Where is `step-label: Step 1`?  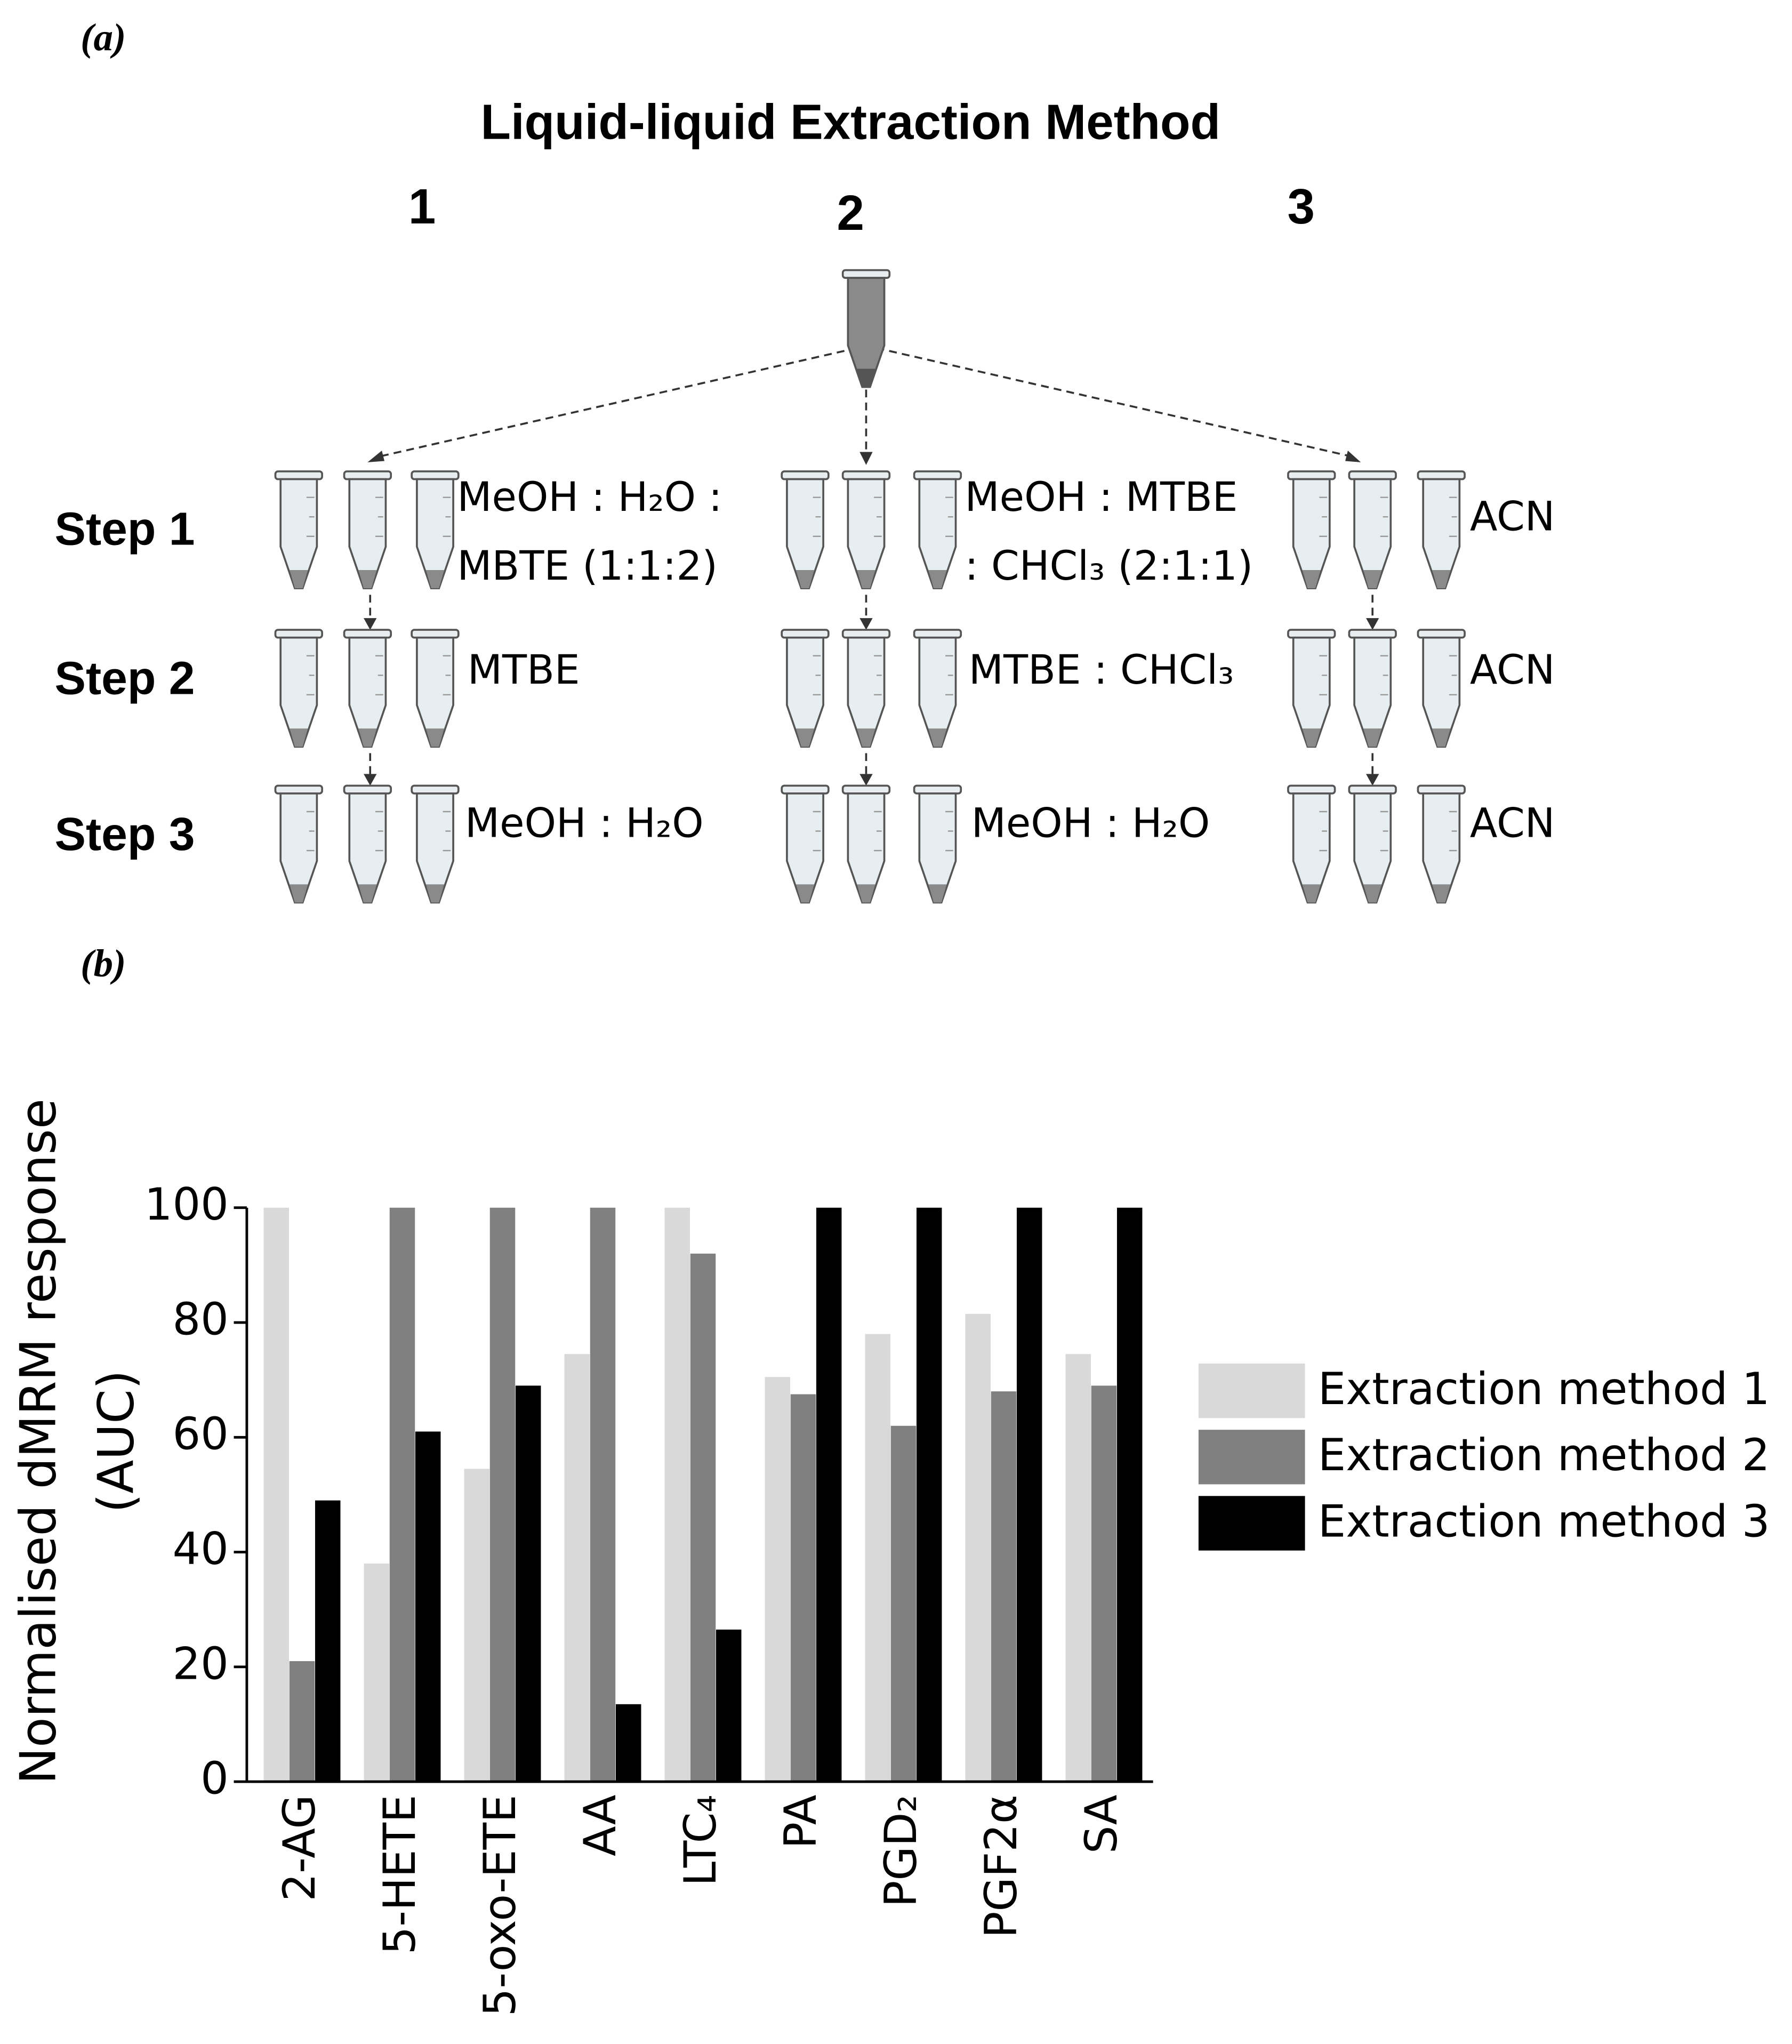 step-label: Step 1 is located at coordinates (124, 529).